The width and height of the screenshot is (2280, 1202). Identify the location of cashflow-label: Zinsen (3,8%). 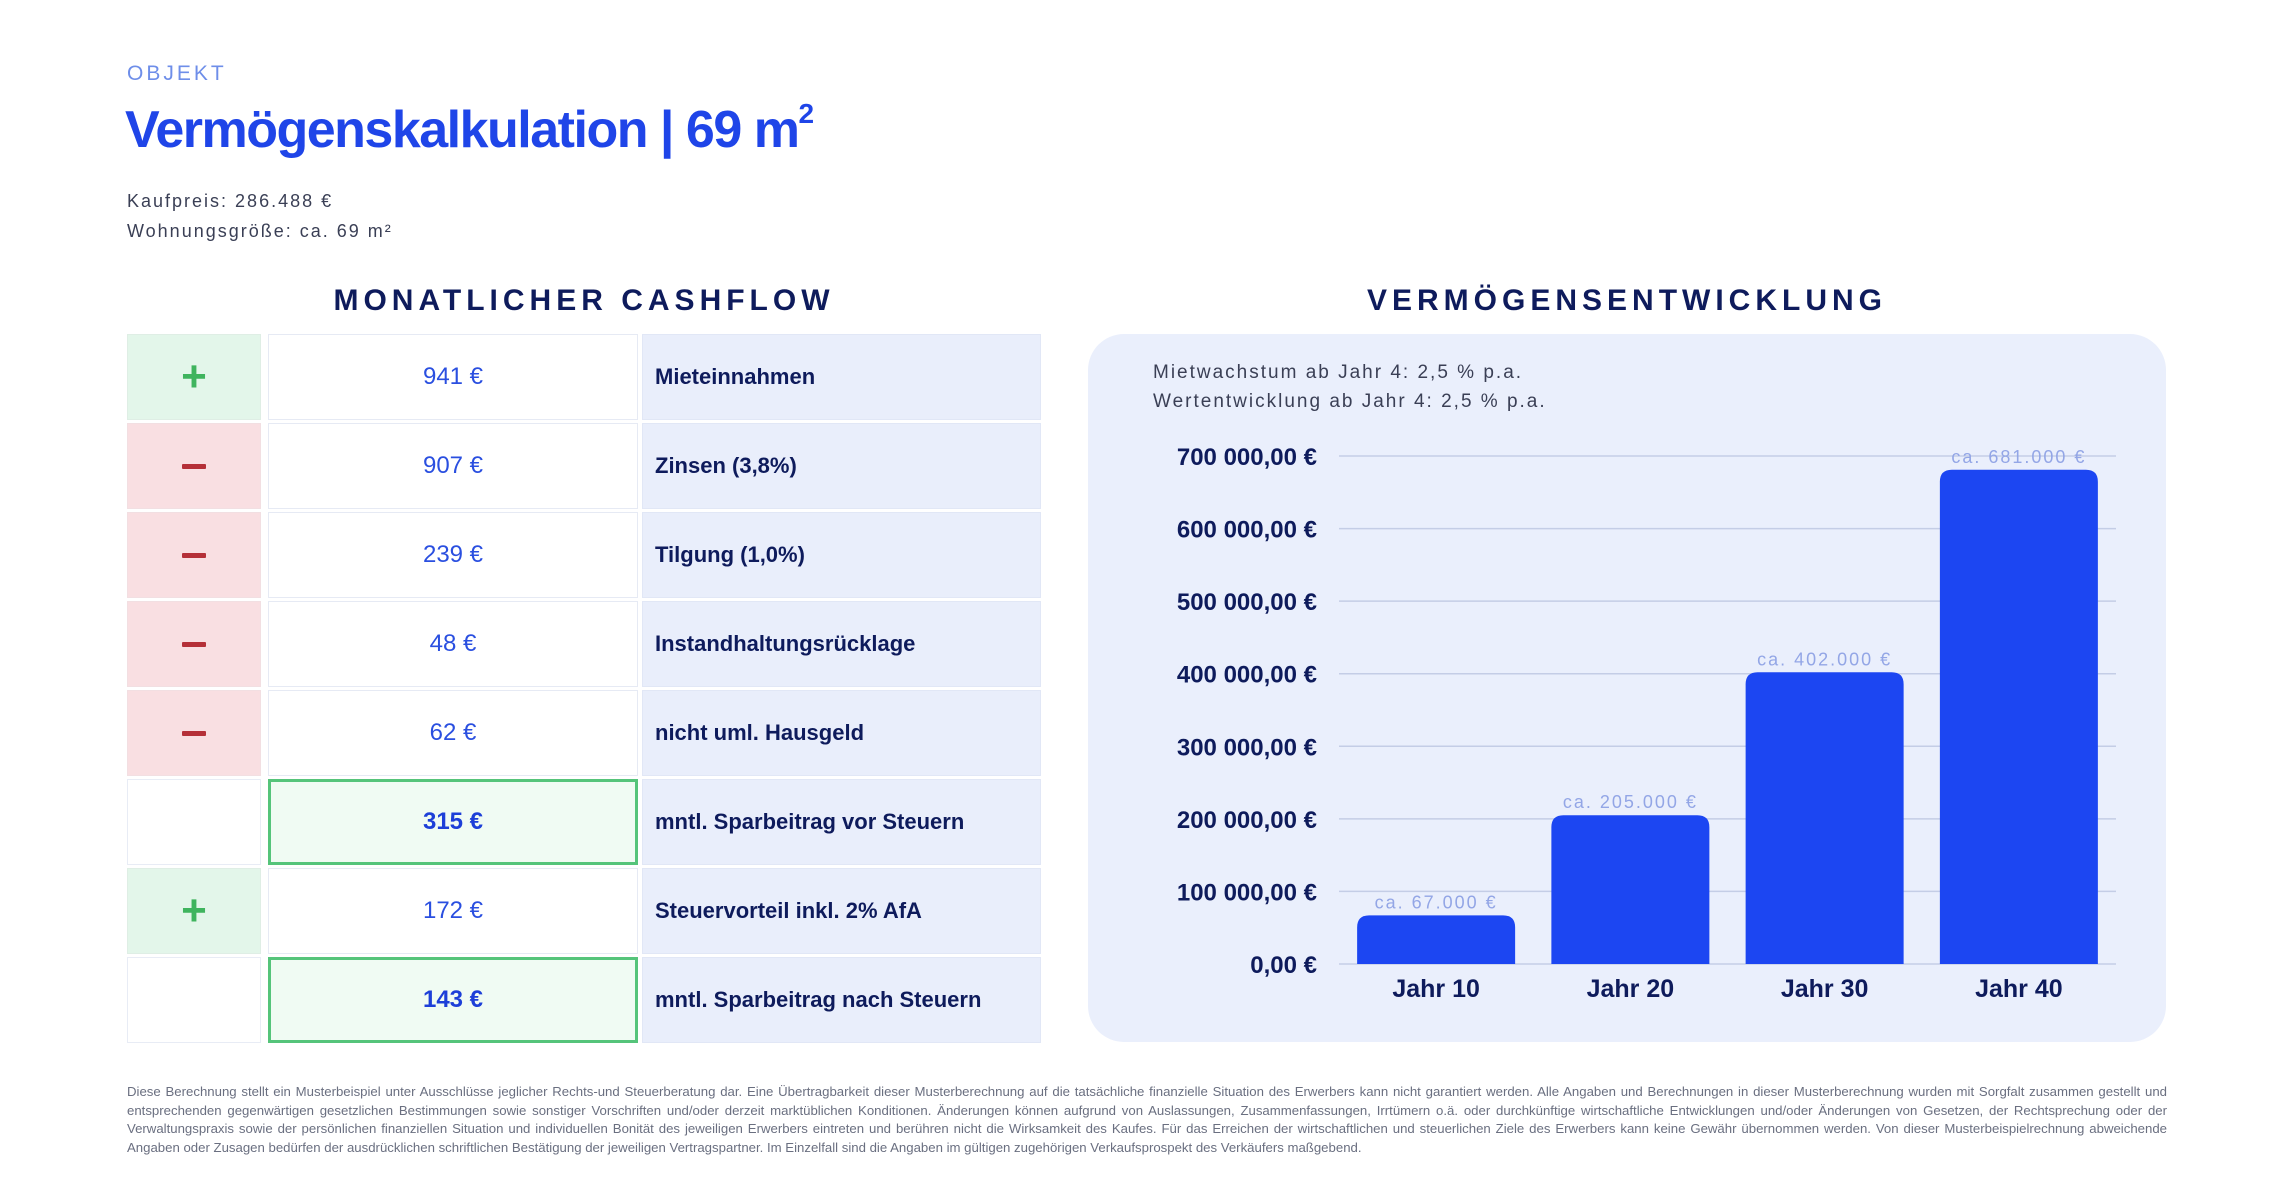
(841, 466).